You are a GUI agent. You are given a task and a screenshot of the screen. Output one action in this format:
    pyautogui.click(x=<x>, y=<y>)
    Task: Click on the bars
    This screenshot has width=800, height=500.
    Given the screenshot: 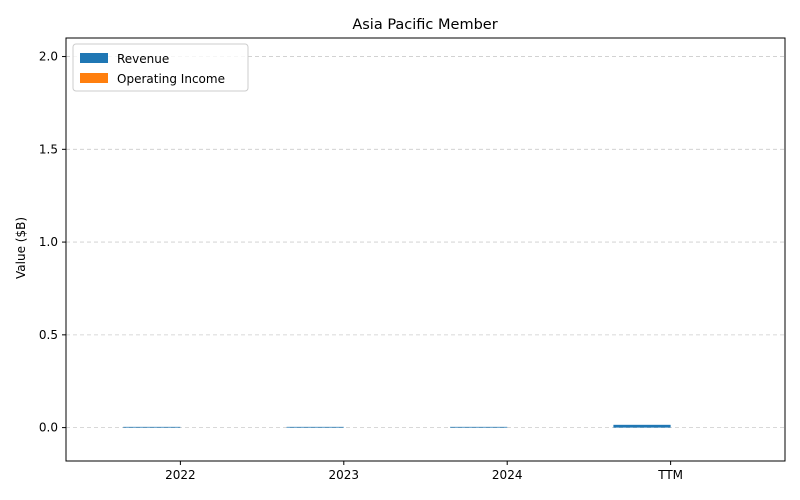 What is the action you would take?
    pyautogui.click(x=397, y=426)
    